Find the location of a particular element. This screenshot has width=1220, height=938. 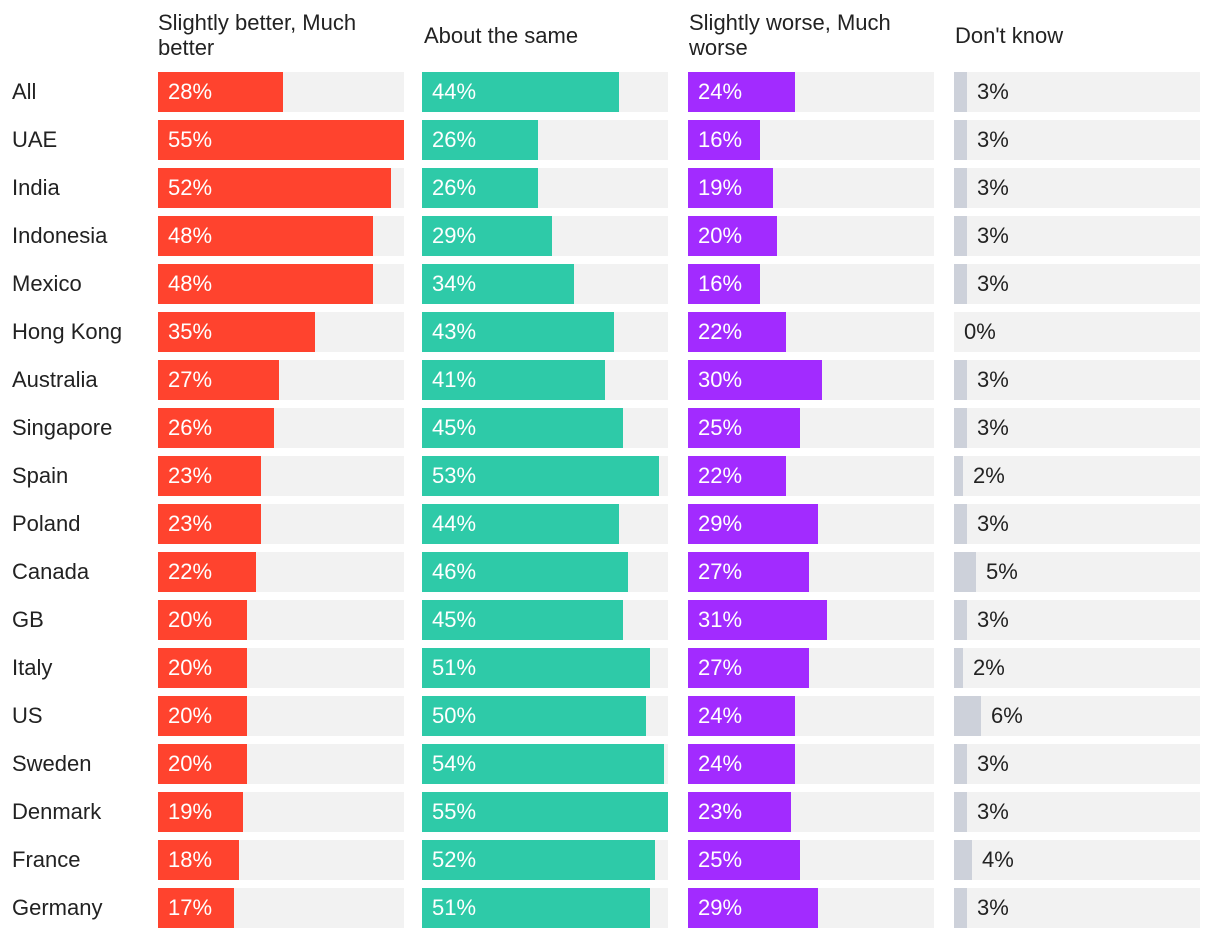

bar-dont-know-gb is located at coordinates (960, 620).